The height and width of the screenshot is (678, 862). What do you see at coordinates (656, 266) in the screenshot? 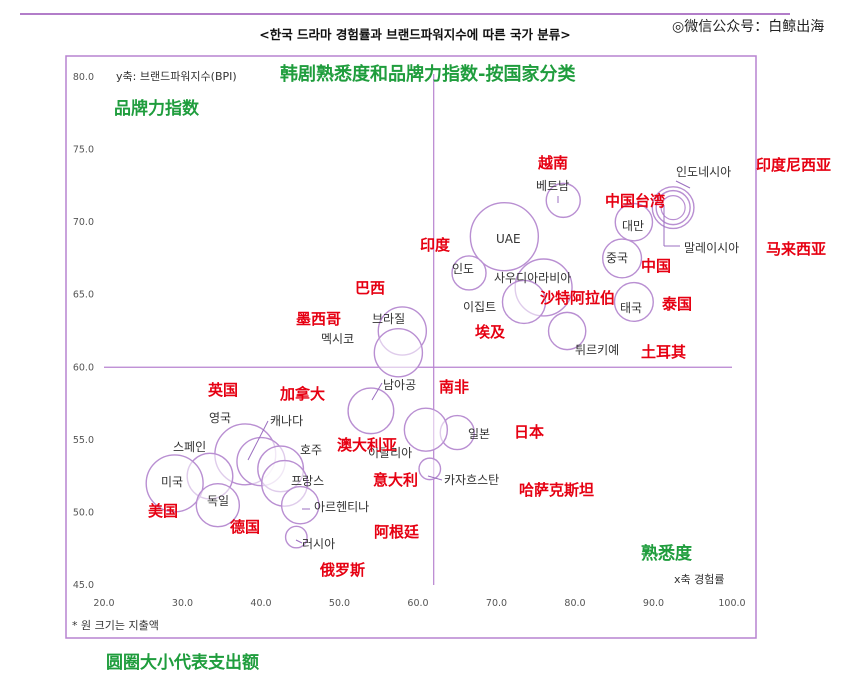
I see `chinese-country-label: 中国` at bounding box center [656, 266].